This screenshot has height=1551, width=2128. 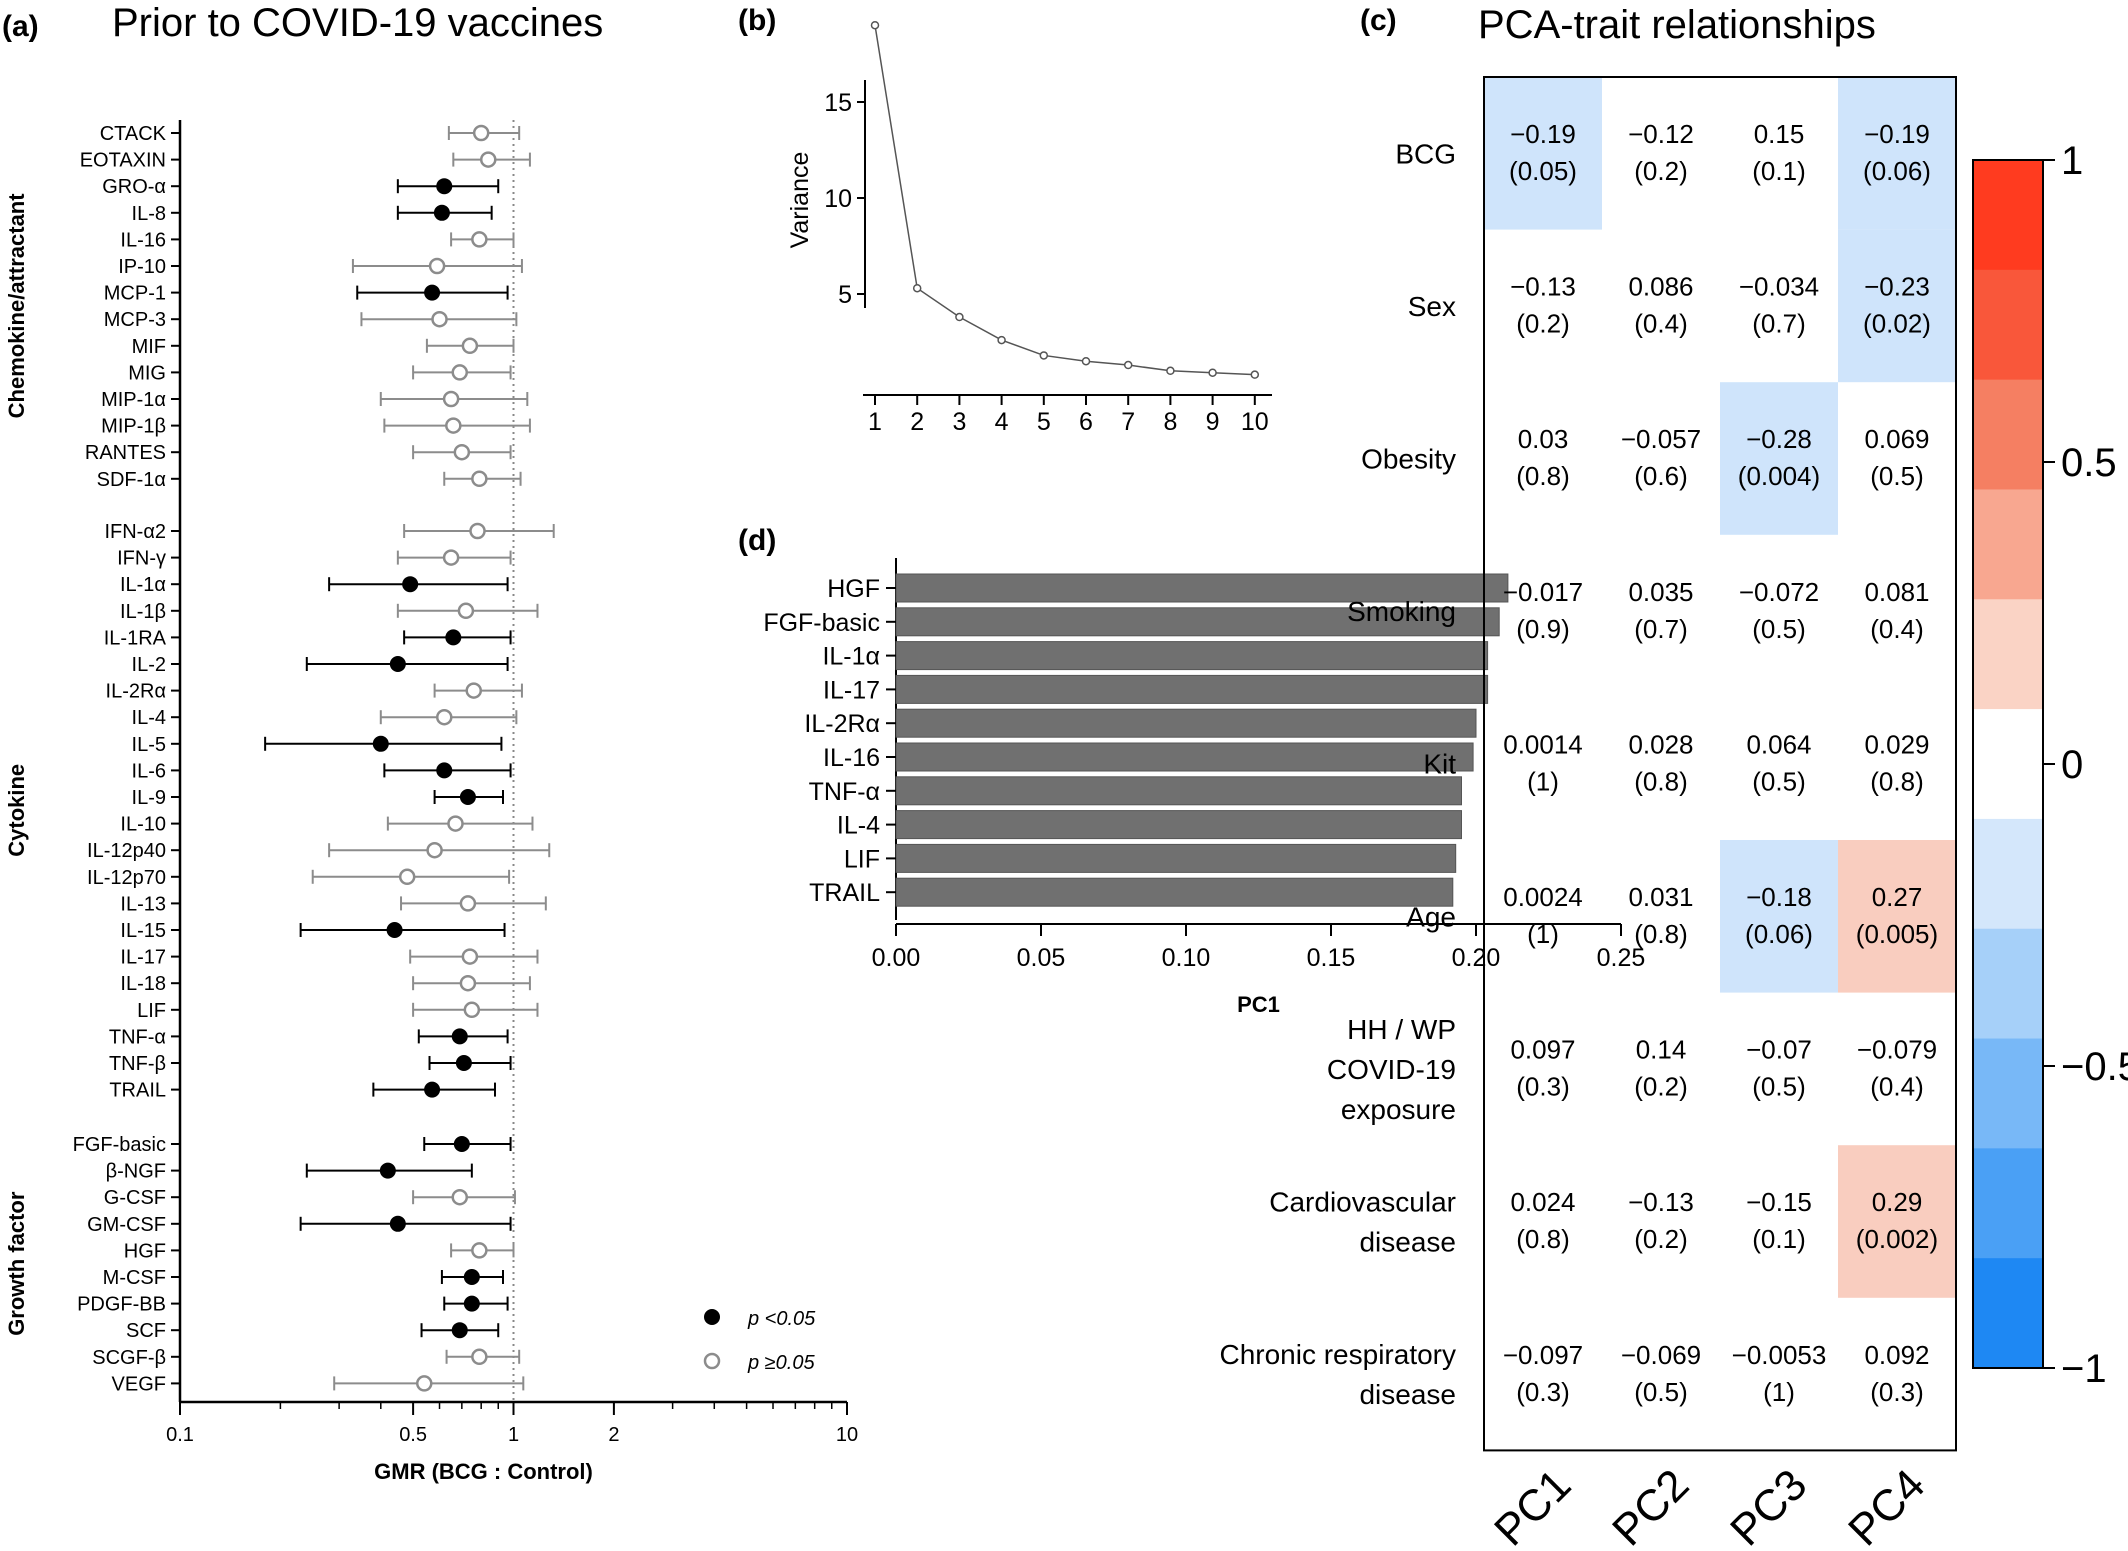 I want to click on correlation-value: 0.03, so click(x=1543, y=439).